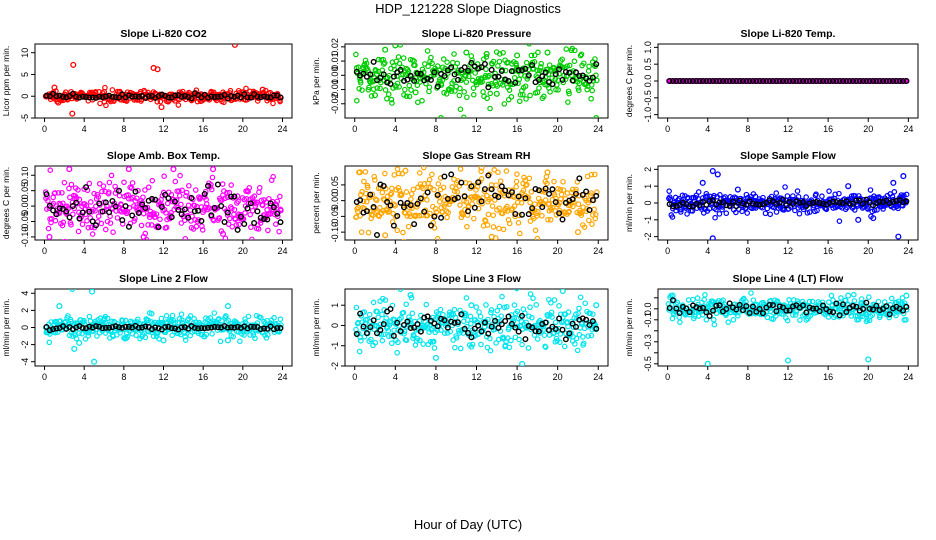 This screenshot has height=540, width=936. What do you see at coordinates (84, 129) in the screenshot?
I see `x-tick-label: 4` at bounding box center [84, 129].